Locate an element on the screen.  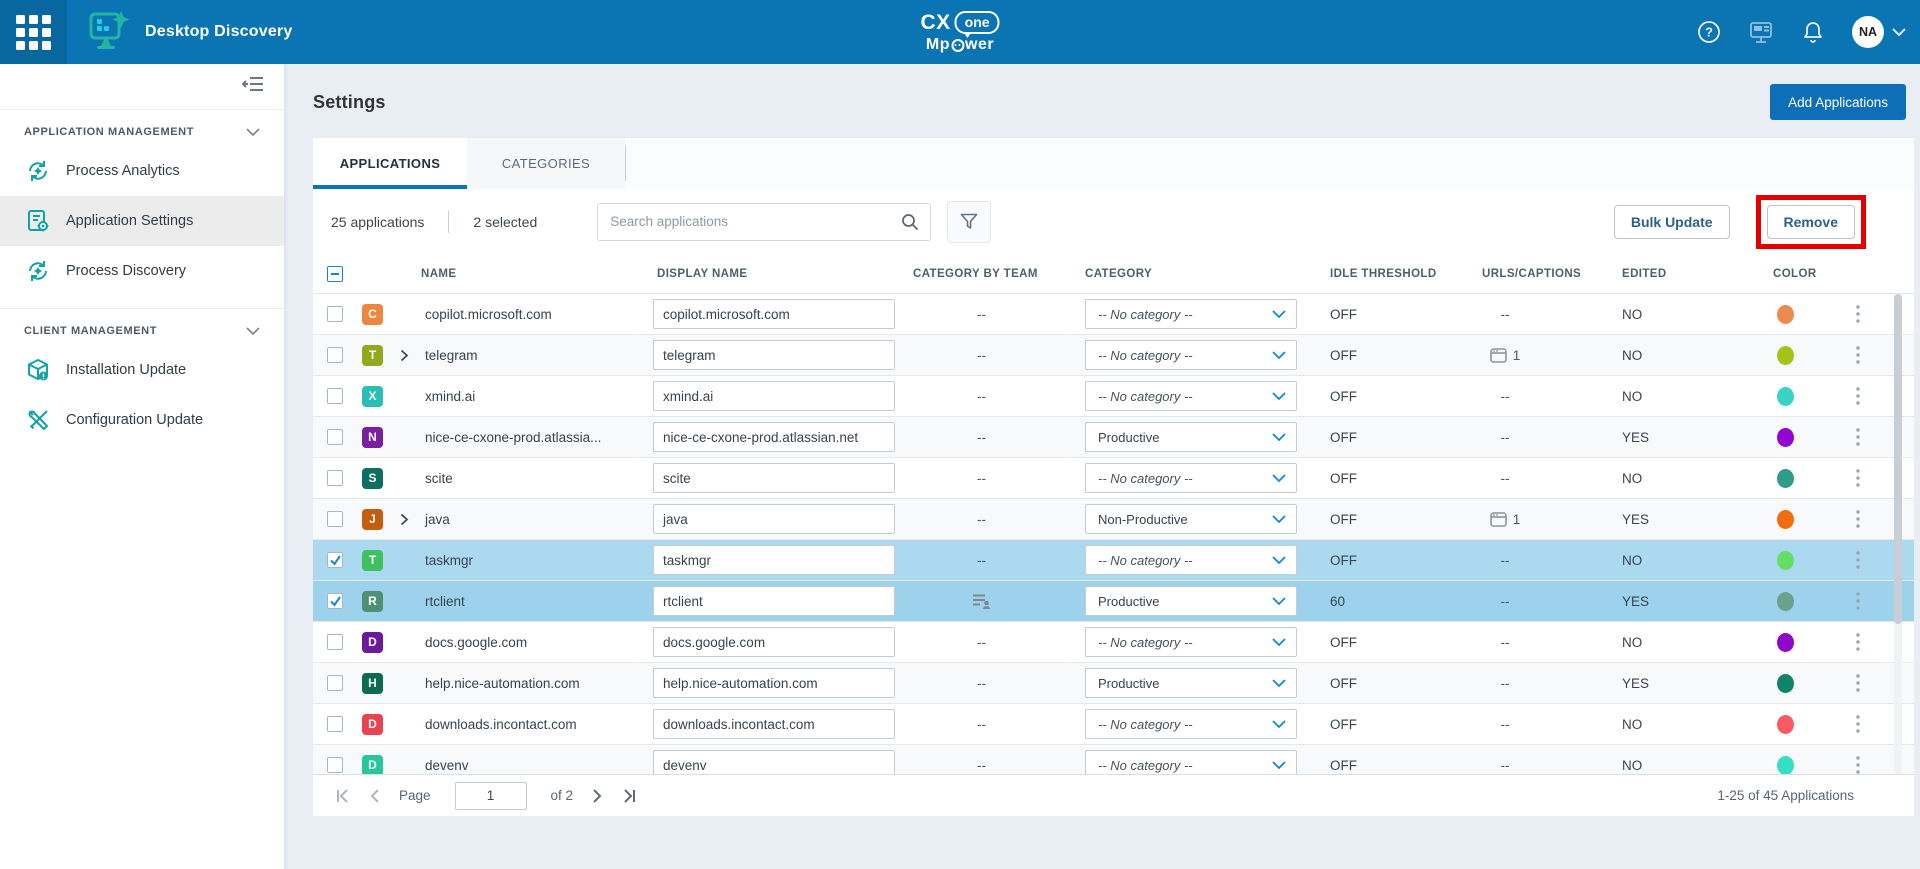
page-number-input is located at coordinates (490, 795).